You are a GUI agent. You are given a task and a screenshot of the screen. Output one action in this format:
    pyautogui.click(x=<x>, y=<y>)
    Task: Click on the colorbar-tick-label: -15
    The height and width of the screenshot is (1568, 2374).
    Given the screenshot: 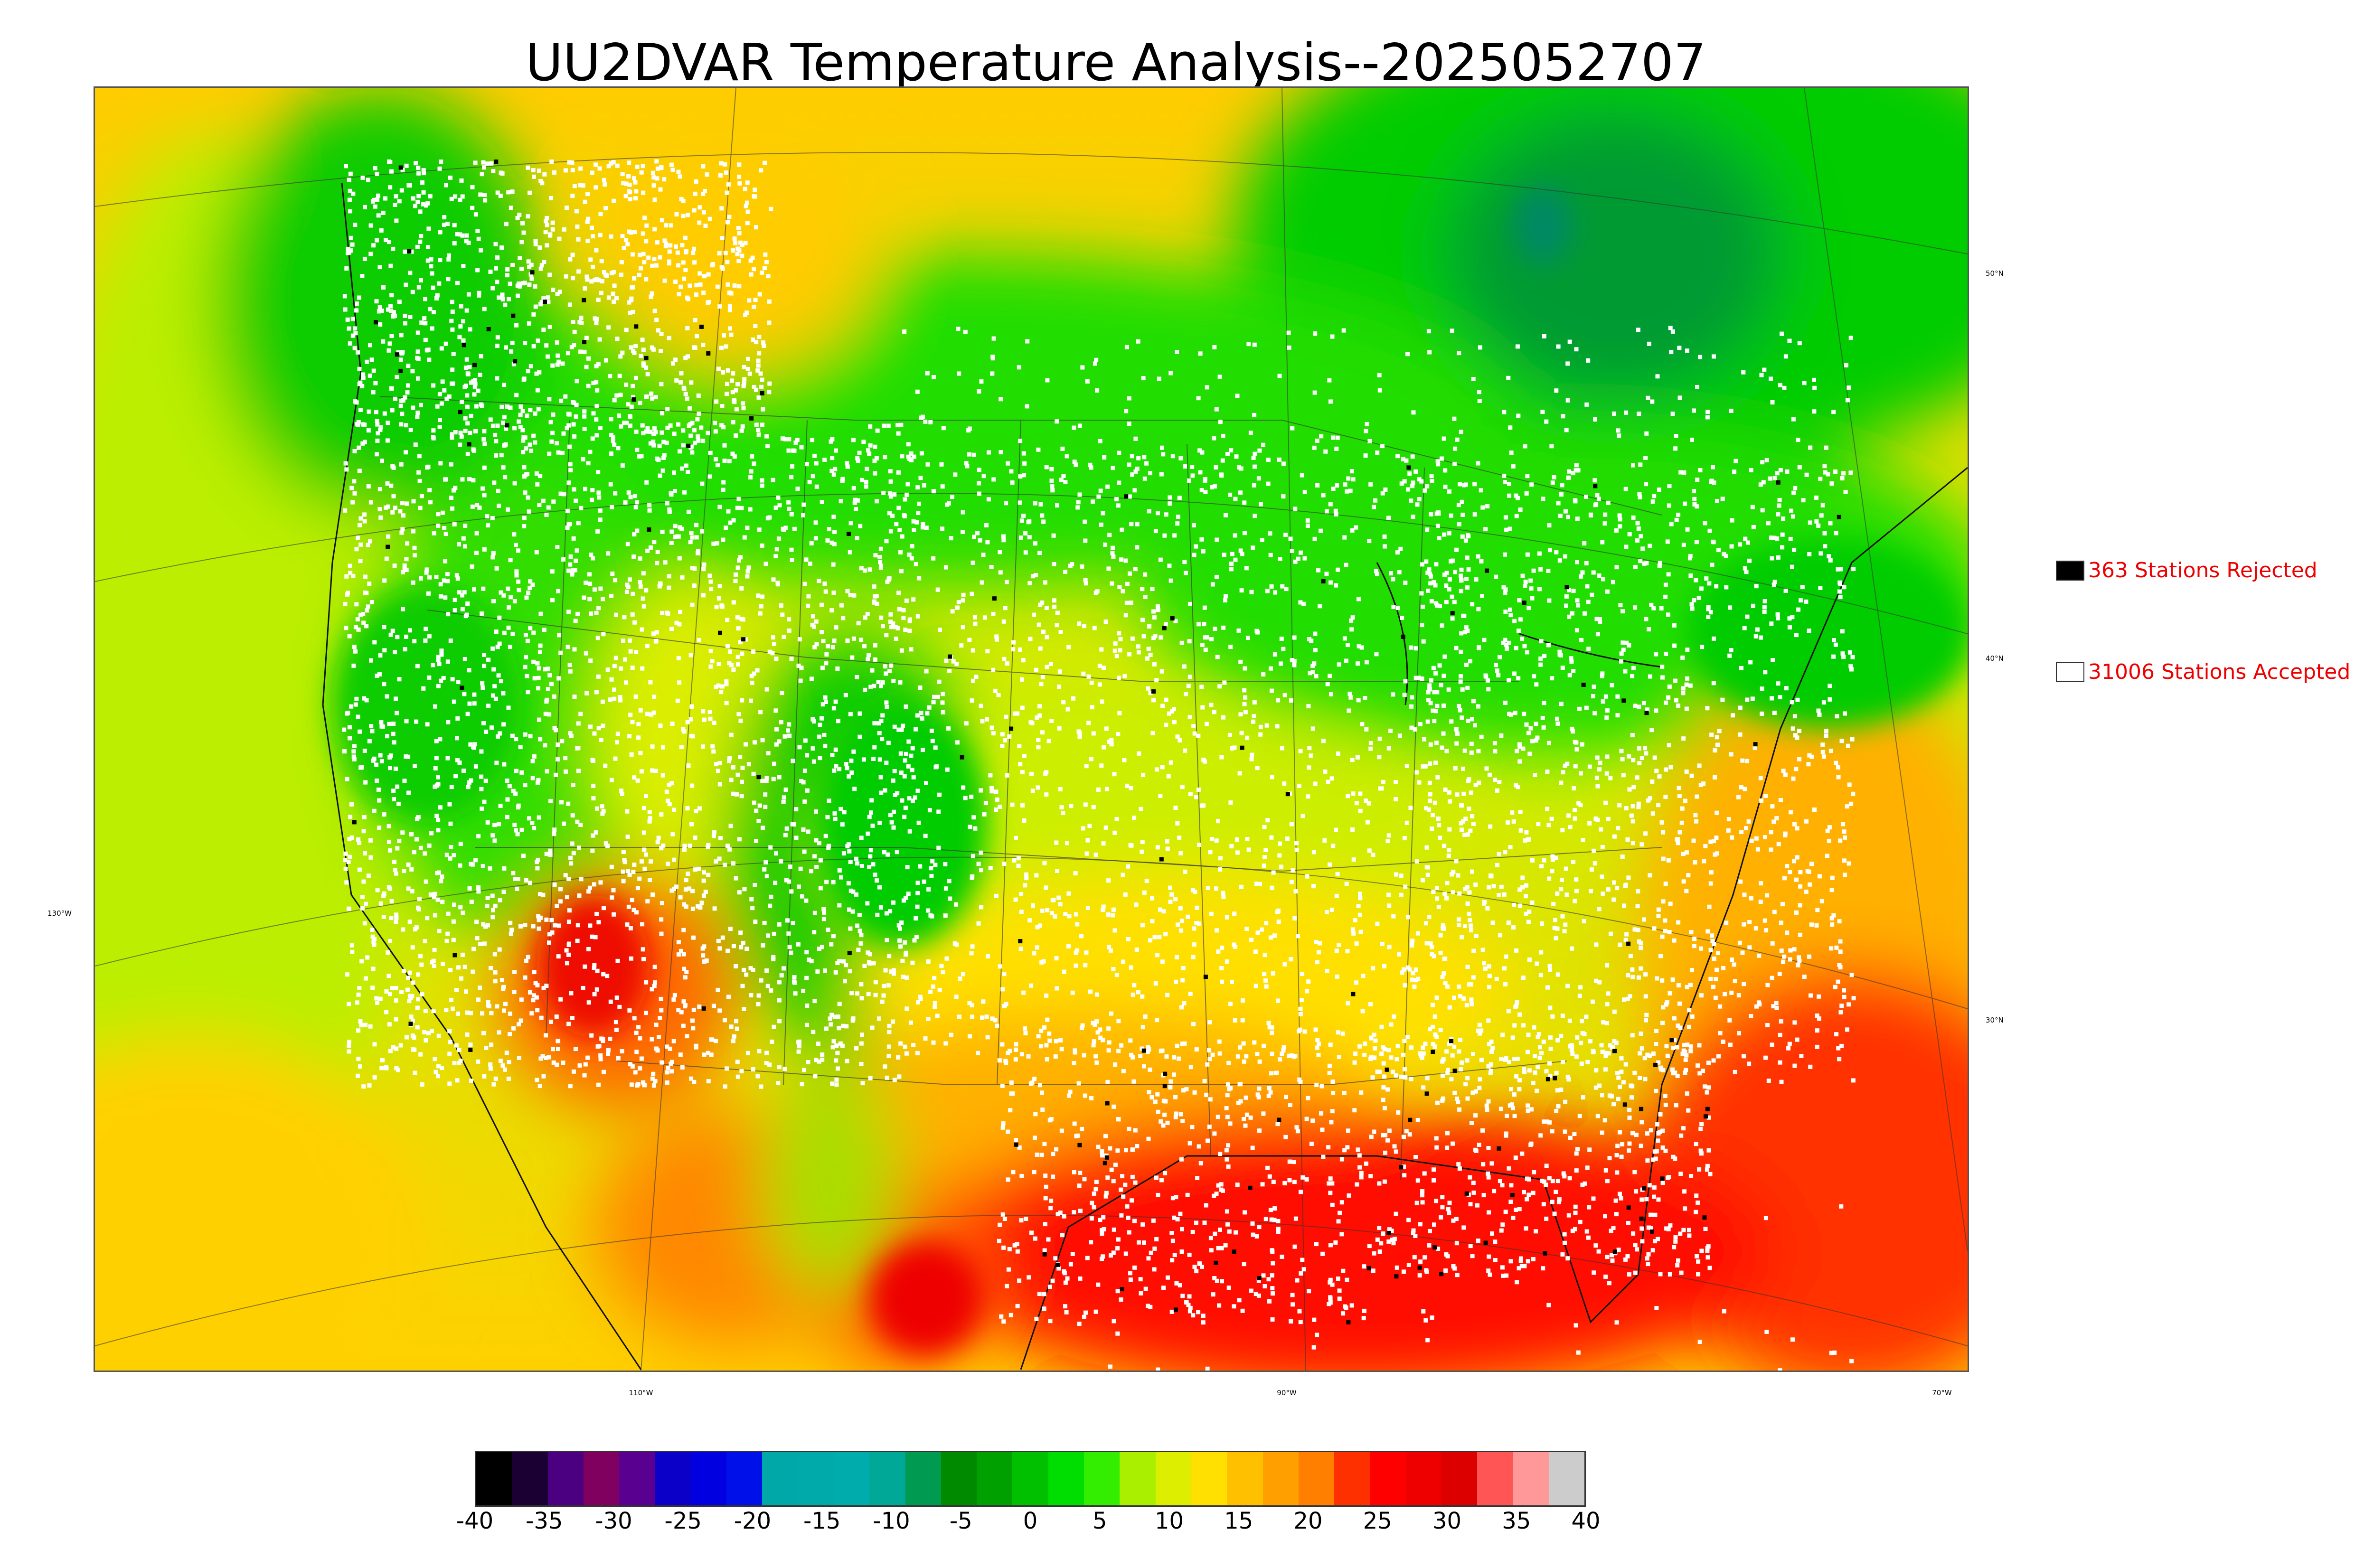 What is the action you would take?
    pyautogui.click(x=821, y=1521)
    